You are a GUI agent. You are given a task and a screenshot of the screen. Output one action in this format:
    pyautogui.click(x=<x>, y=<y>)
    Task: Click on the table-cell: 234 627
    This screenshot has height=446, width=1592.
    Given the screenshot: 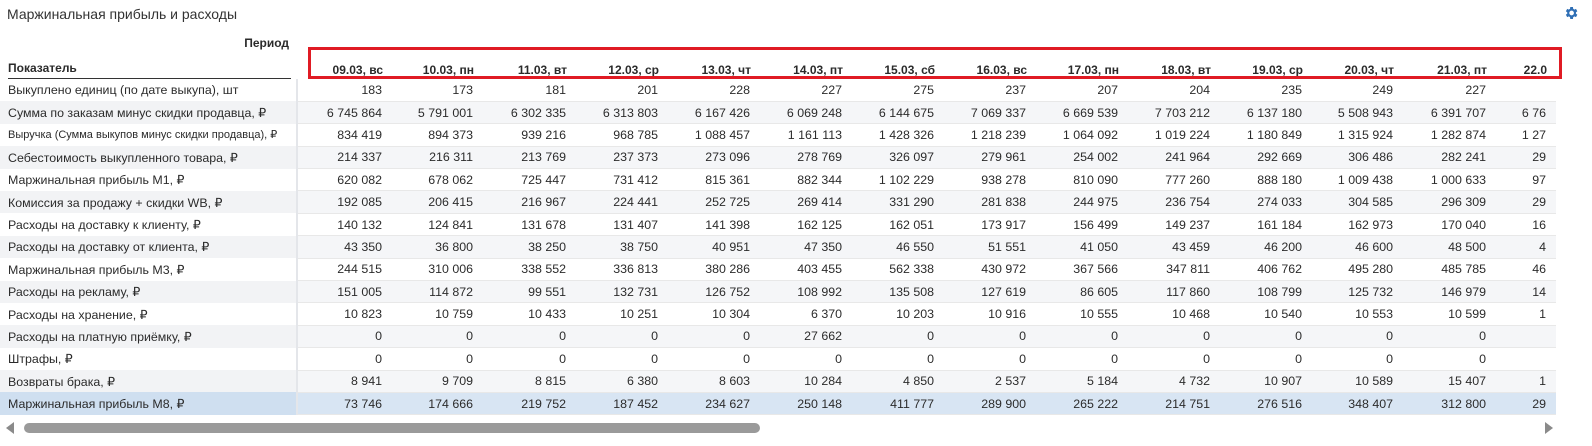 What is the action you would take?
    pyautogui.click(x=714, y=404)
    